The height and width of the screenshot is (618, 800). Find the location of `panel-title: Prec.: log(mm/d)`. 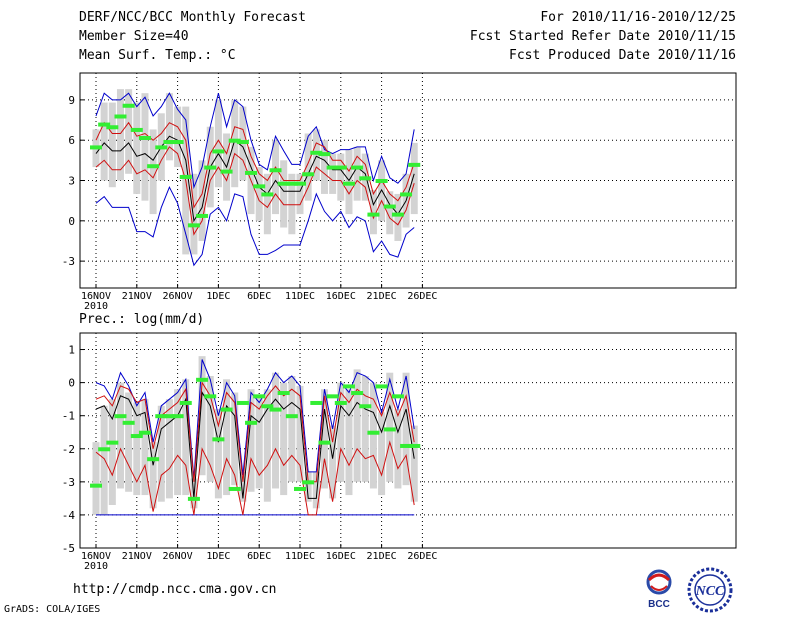

panel-title: Prec.: log(mm/d) is located at coordinates (141, 319).